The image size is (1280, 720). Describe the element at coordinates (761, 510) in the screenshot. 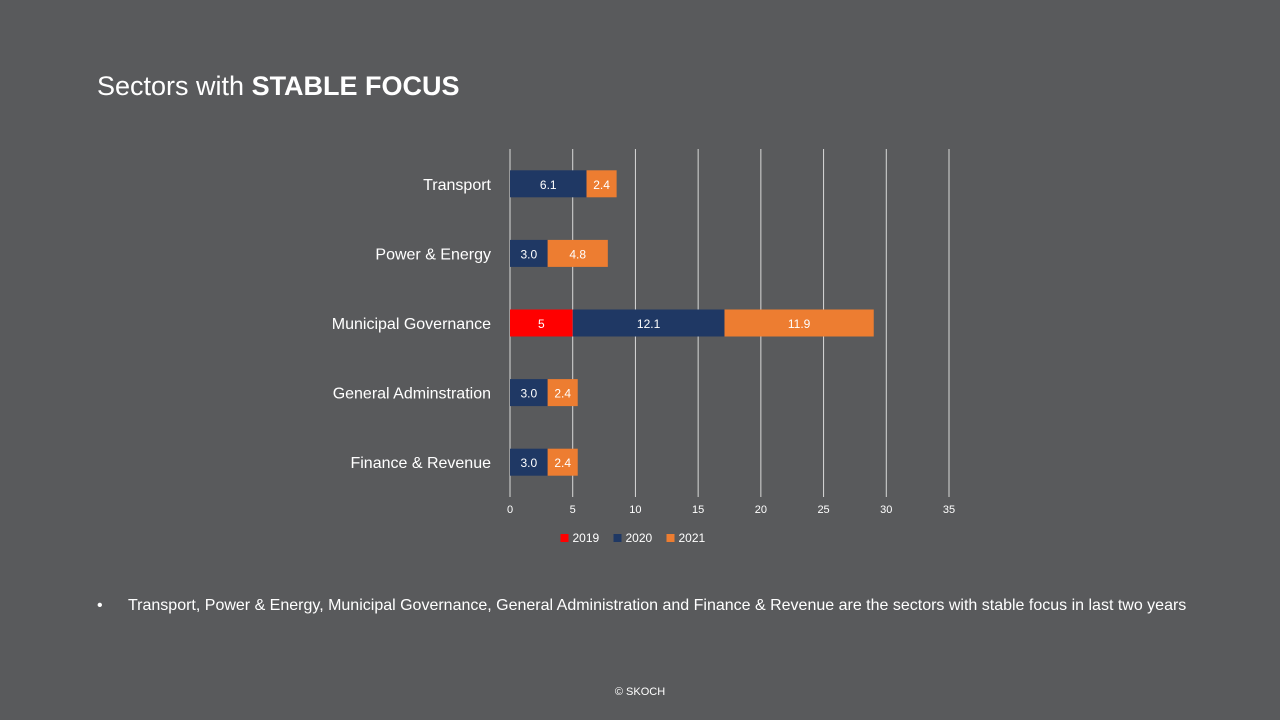

I see `x-tick-label: 20` at that location.